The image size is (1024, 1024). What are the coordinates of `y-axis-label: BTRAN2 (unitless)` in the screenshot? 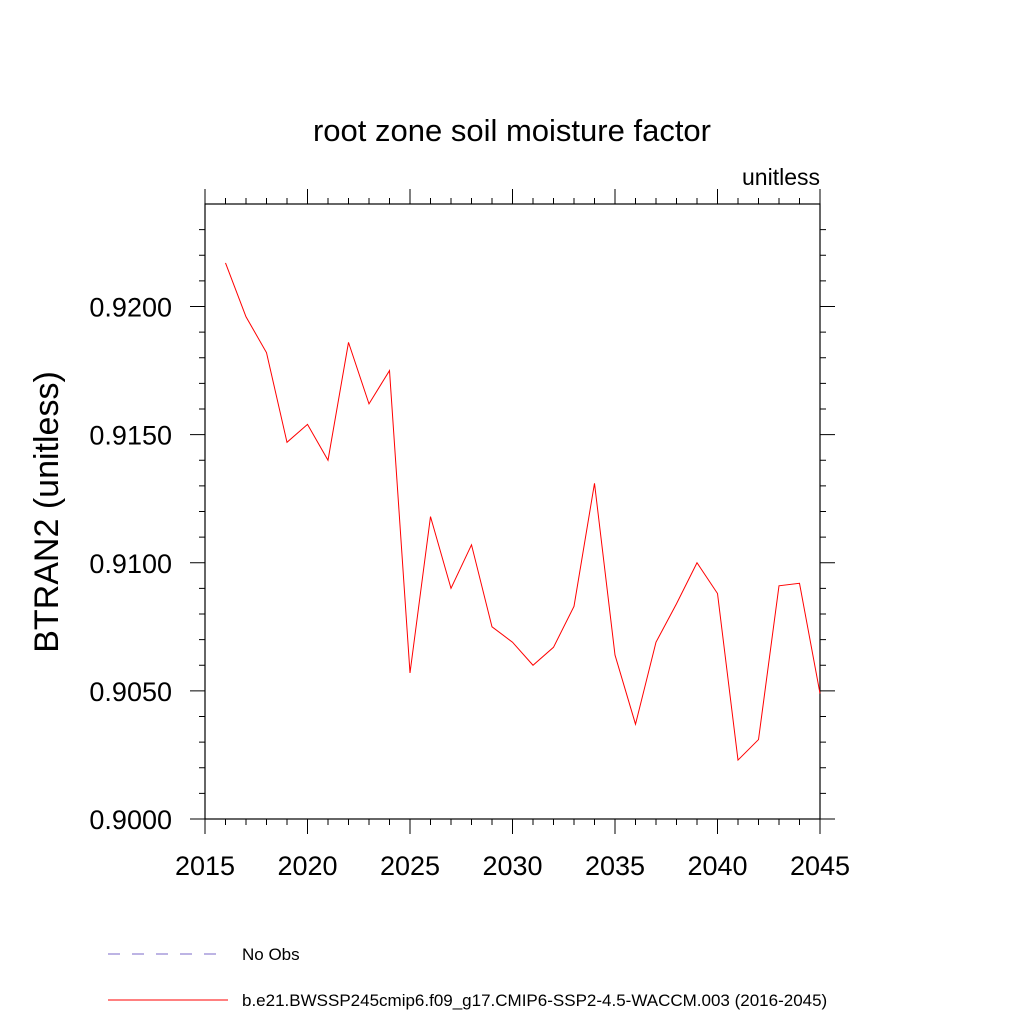 It's located at (47, 512).